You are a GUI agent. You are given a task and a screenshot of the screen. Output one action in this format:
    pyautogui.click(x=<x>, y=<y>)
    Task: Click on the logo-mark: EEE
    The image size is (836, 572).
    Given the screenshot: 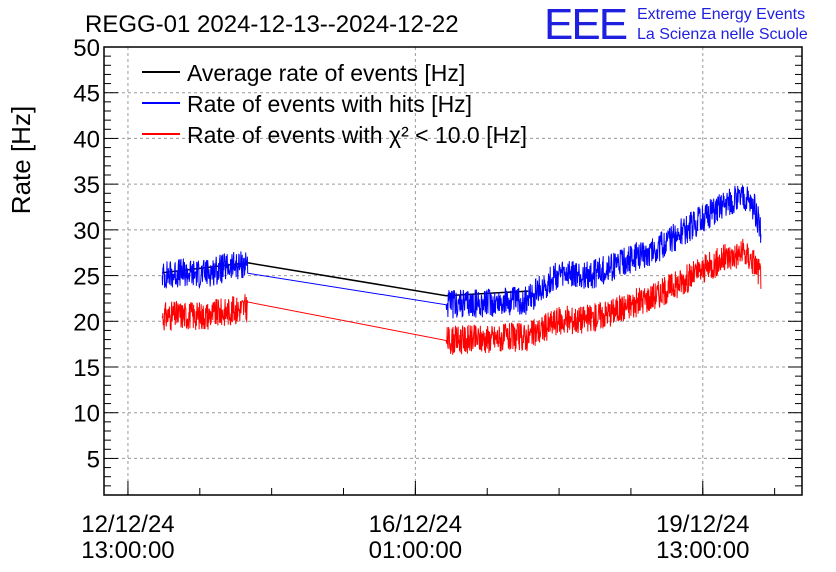 What is the action you would take?
    pyautogui.click(x=585, y=24)
    